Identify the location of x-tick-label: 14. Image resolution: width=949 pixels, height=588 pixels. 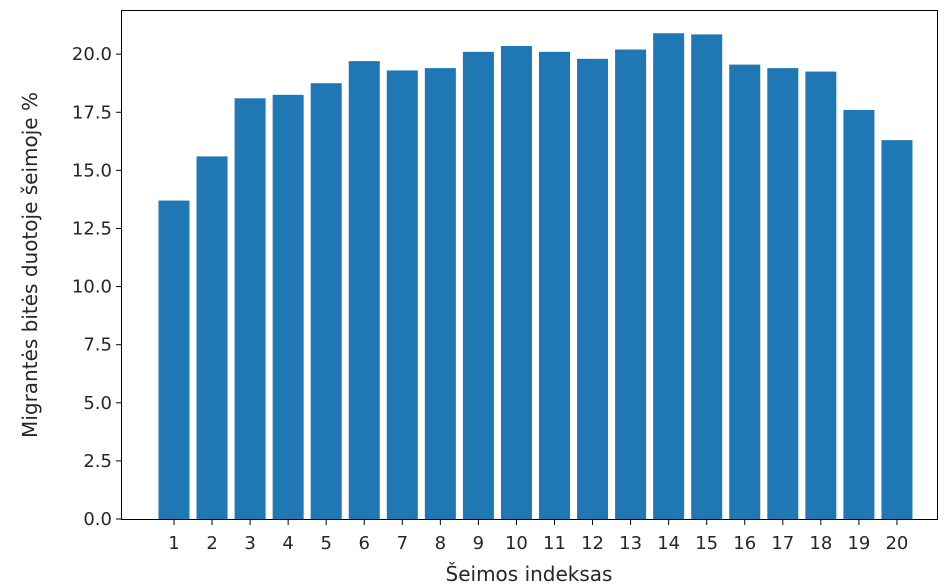
(668, 543).